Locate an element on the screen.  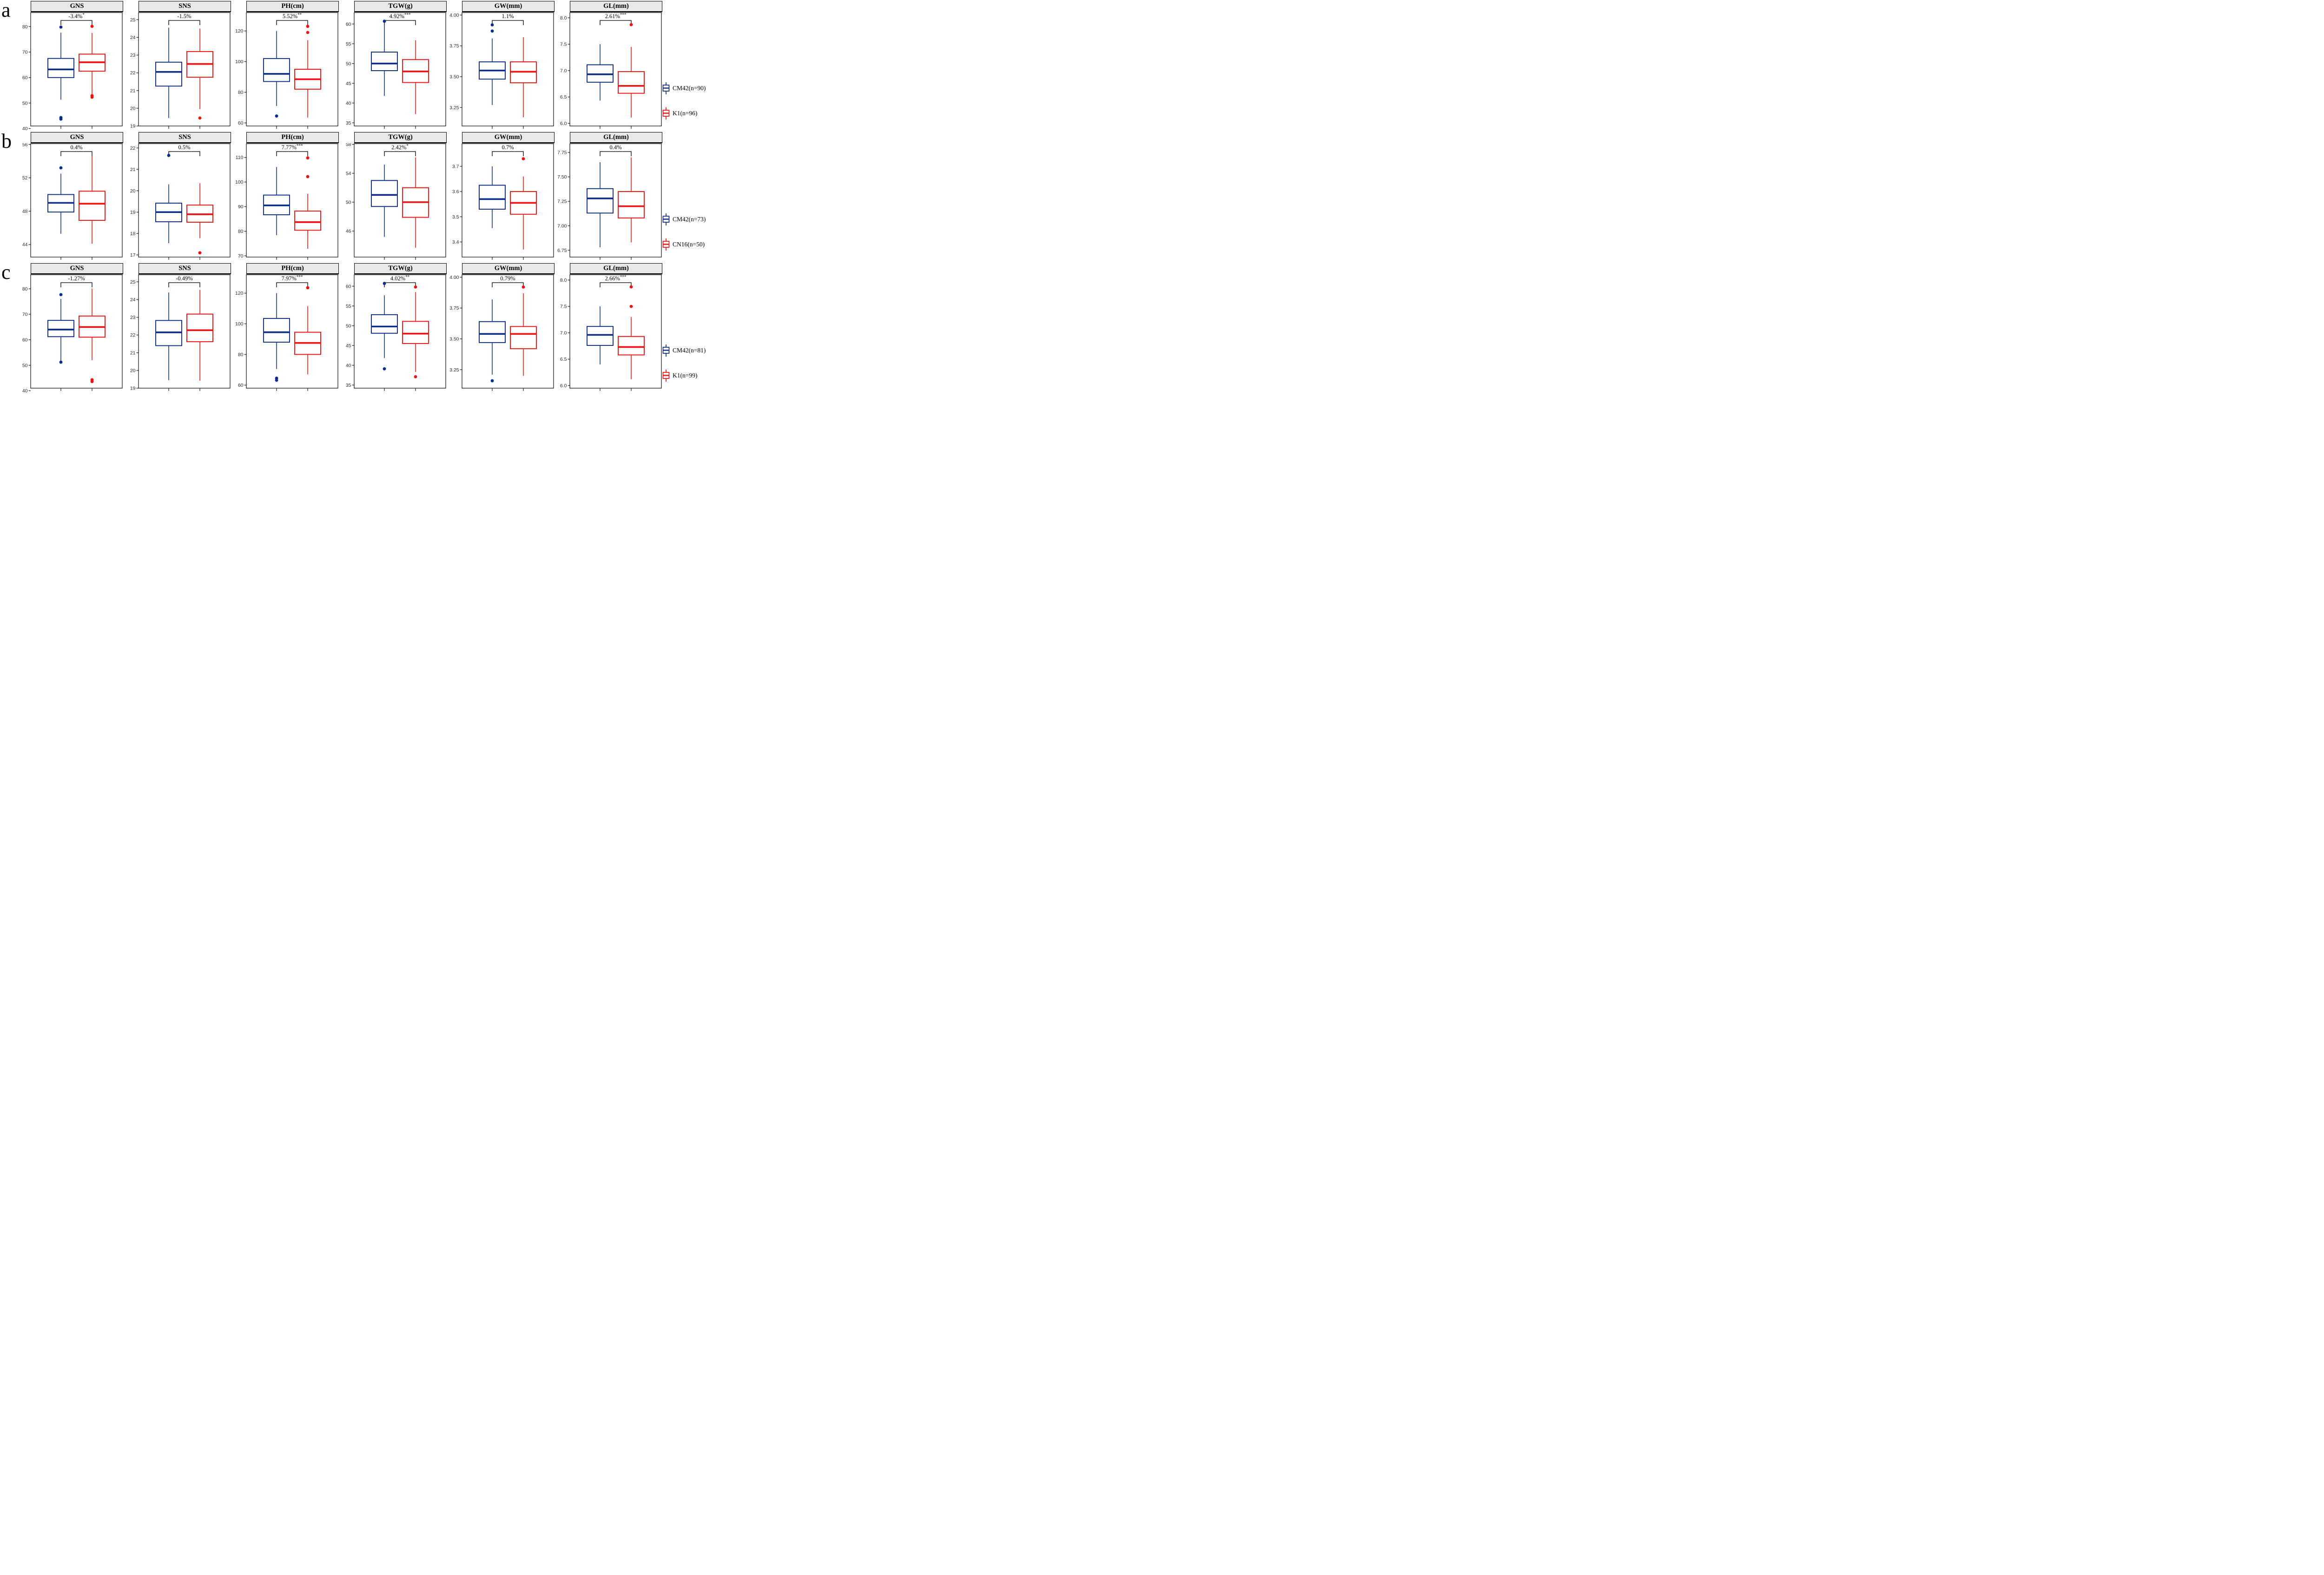
panel-plot-a-TGW(g): 4.92%*** 35 40 45 50 55 60 is located at coordinates (396, 70).